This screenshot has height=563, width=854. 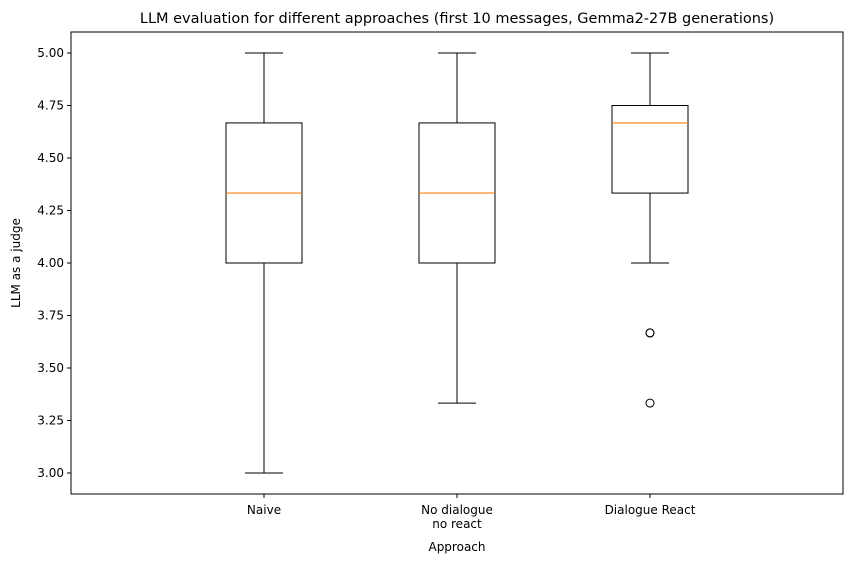 What do you see at coordinates (457, 510) in the screenshot?
I see `x-tick-label-line: No dialogue` at bounding box center [457, 510].